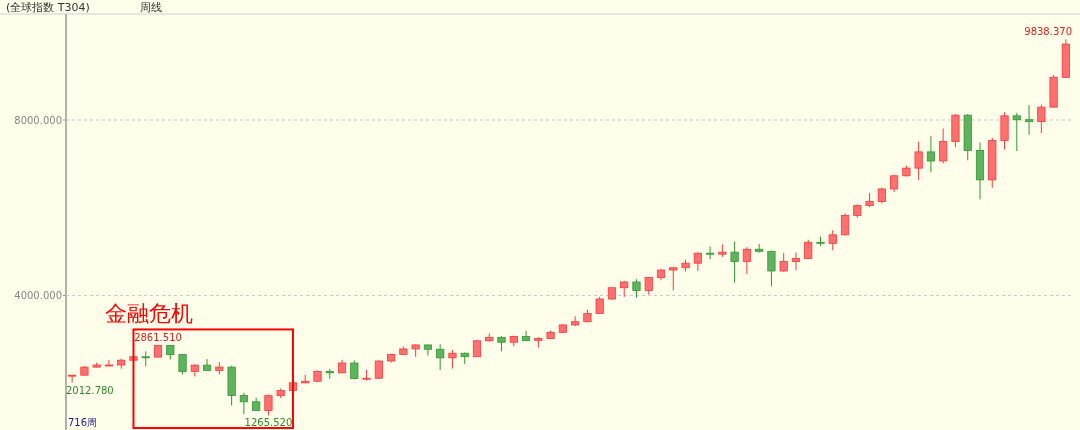  Describe the element at coordinates (149, 314) in the screenshot. I see `annotation: 金融危机` at that location.